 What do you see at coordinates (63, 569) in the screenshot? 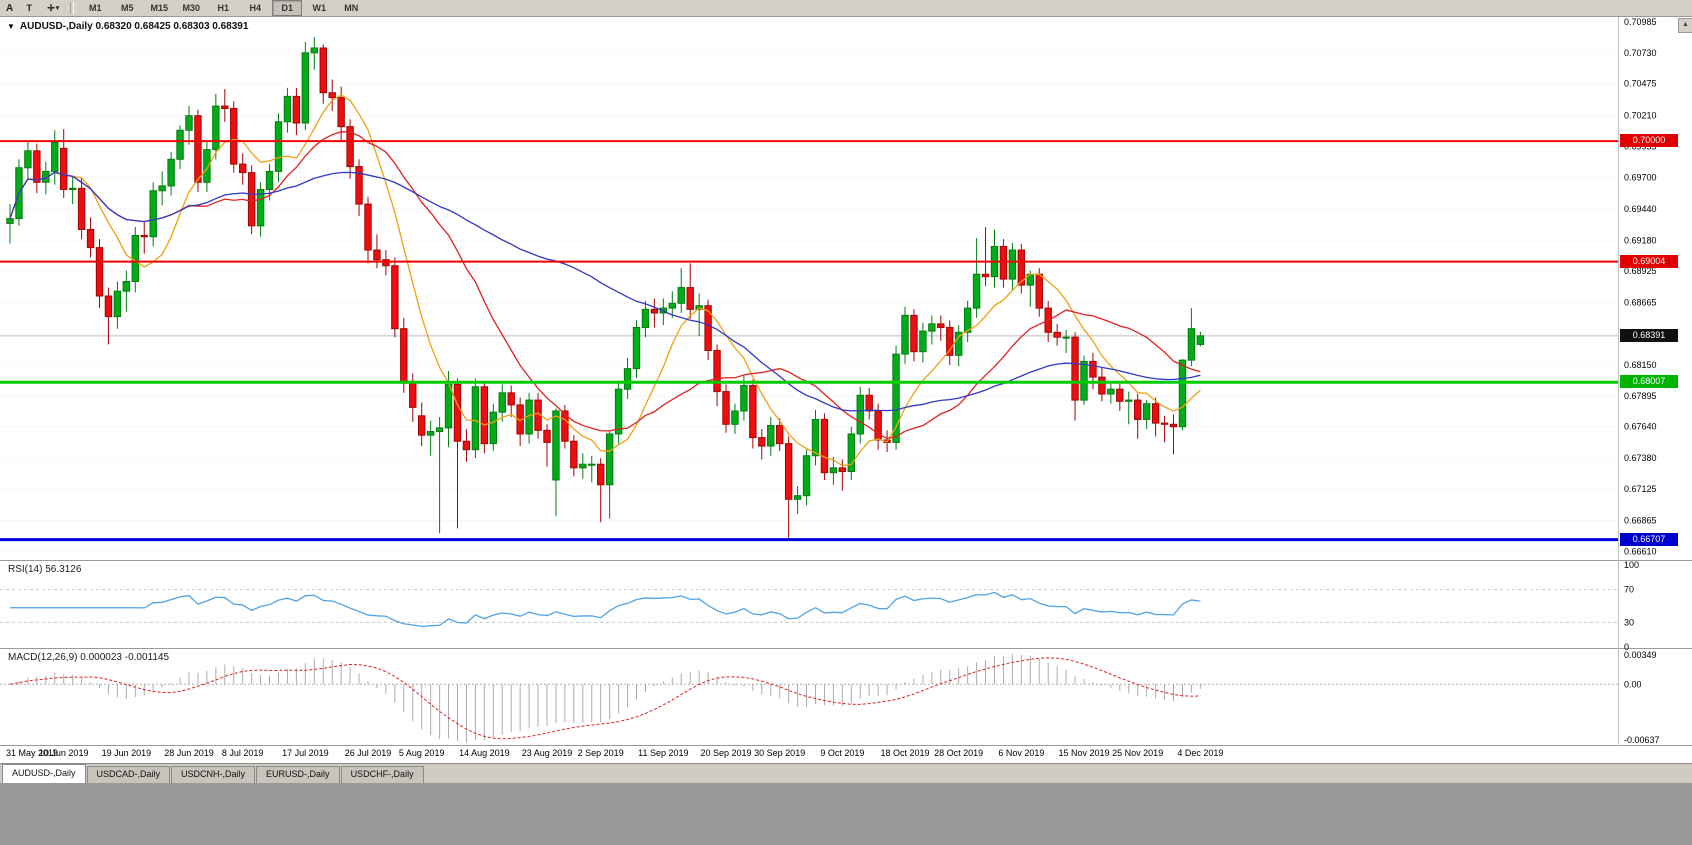
I see `rsi-value: 56.3126` at bounding box center [63, 569].